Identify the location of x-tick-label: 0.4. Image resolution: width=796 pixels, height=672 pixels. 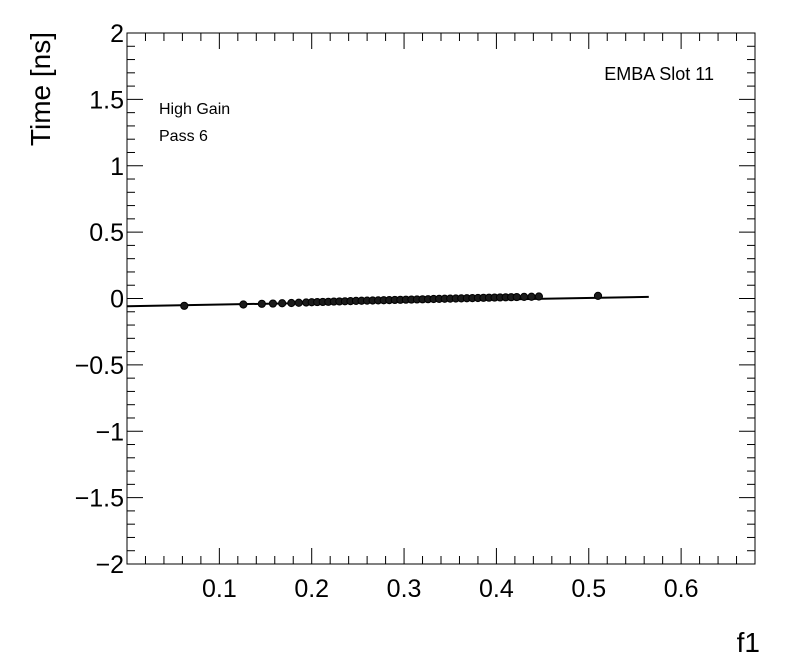
(496, 589).